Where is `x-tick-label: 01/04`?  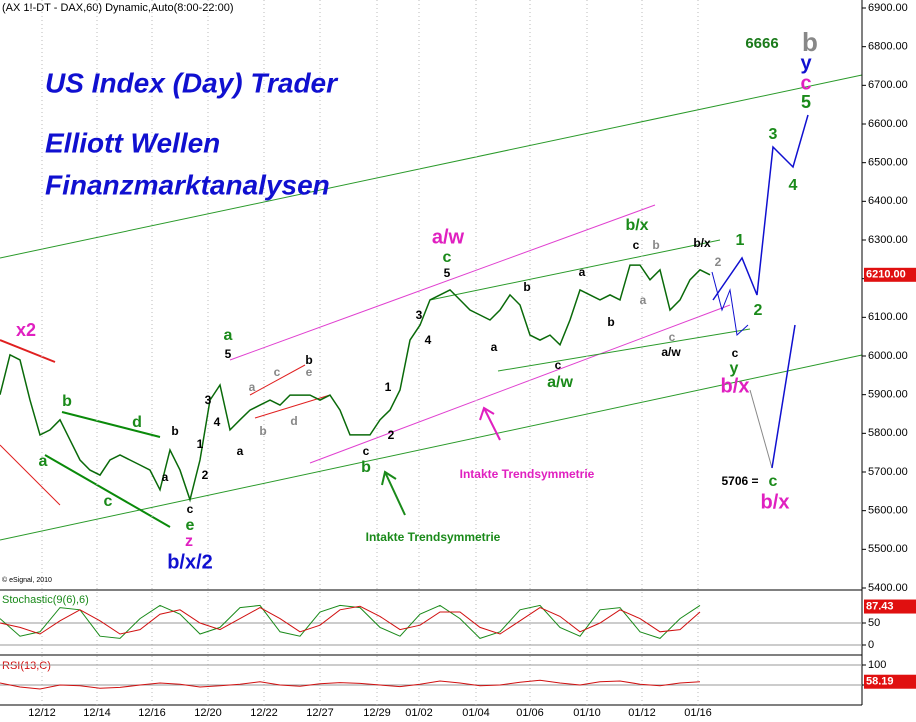
x-tick-label: 01/04 is located at coordinates (476, 713).